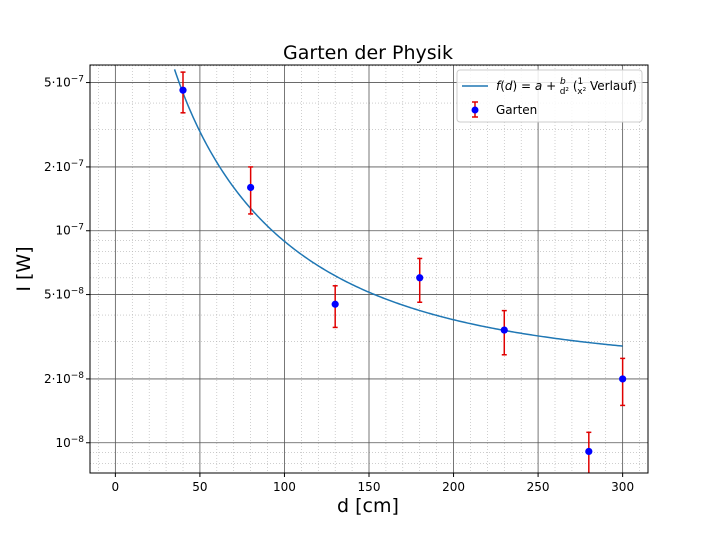 This screenshot has height=540, width=720. I want to click on x-axis-label: d [cm], so click(368, 506).